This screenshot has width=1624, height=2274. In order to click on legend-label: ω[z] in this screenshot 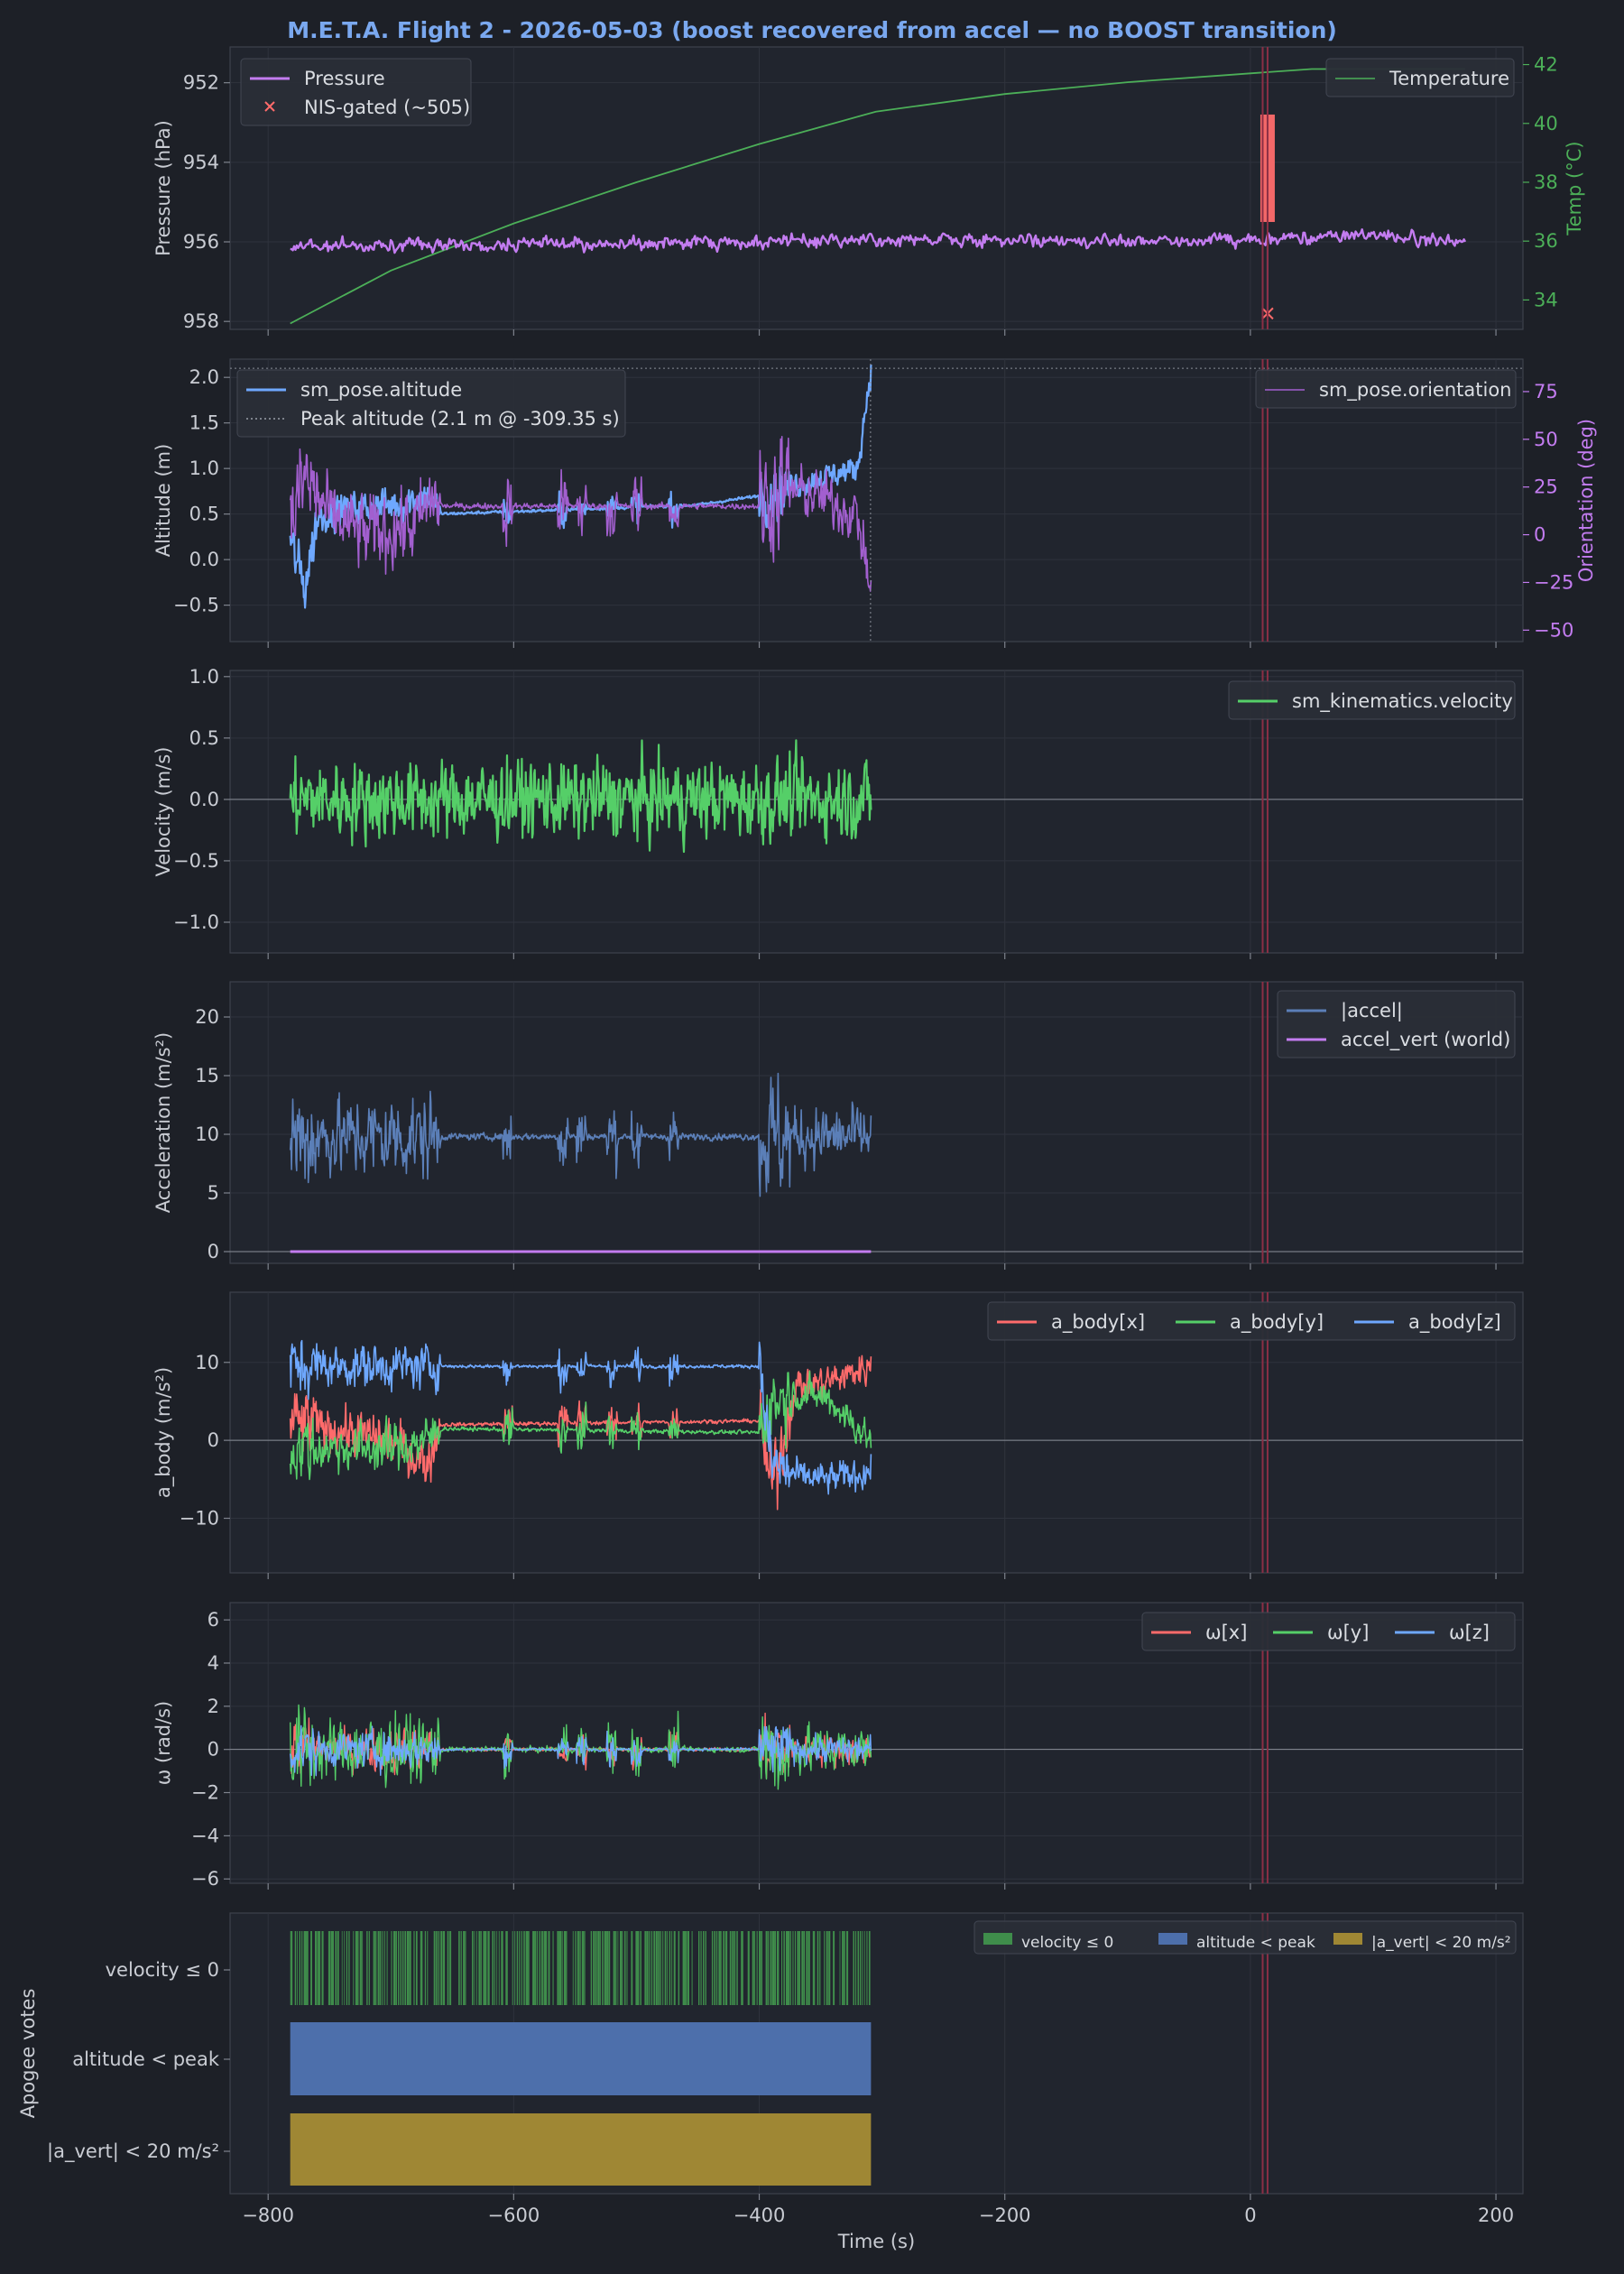, I will do `click(1470, 1633)`.